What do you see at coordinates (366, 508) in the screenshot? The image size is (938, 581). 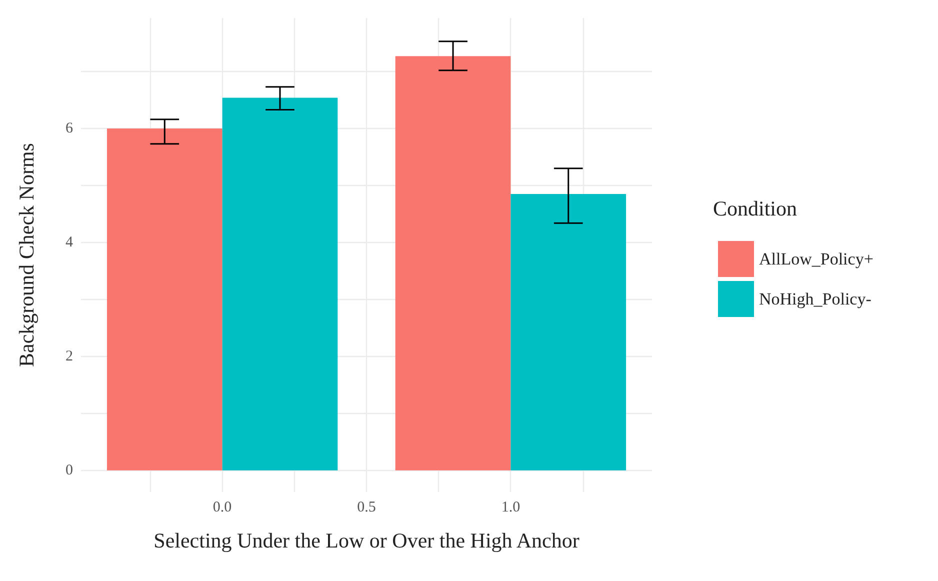 I see `x-tick-label: 0.5` at bounding box center [366, 508].